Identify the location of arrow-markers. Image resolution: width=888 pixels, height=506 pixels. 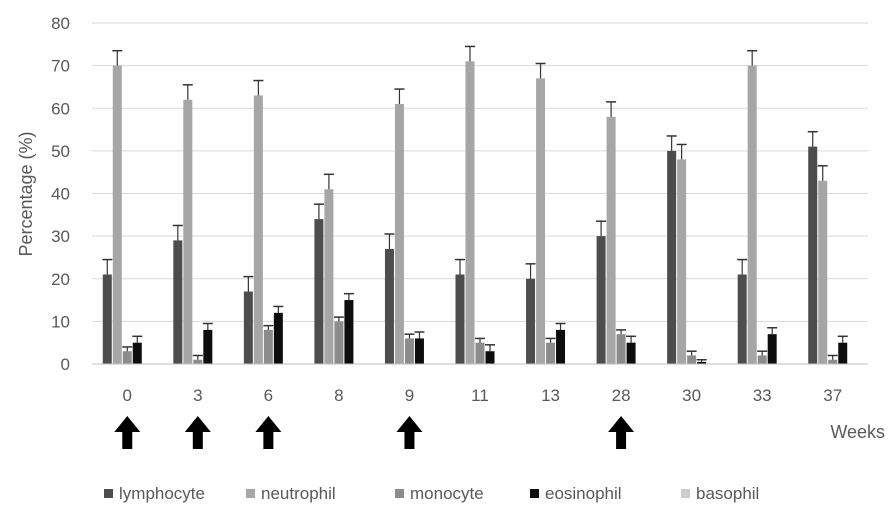
(374, 432).